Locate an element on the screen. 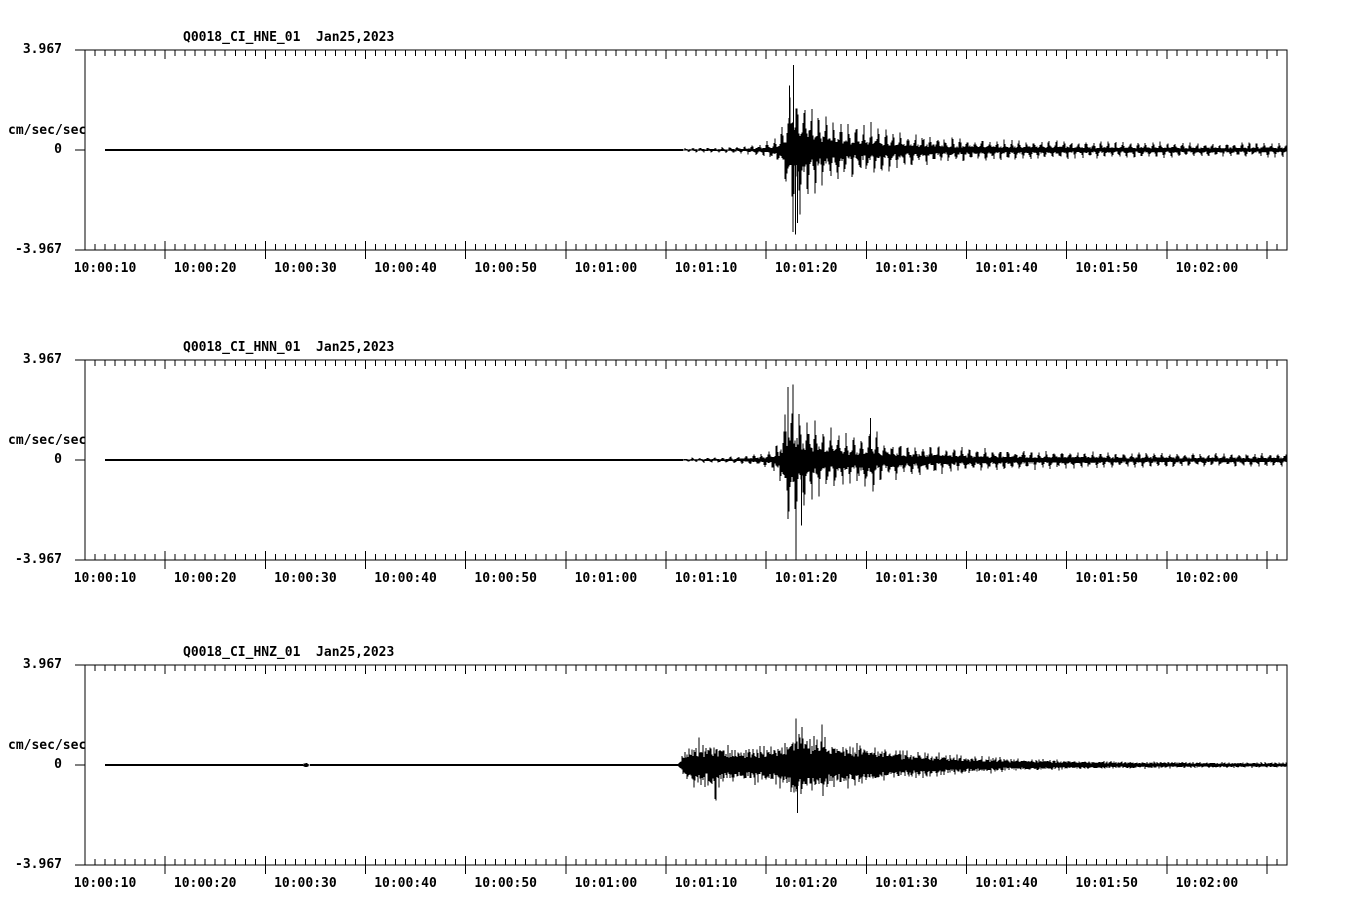 Image resolution: width=1358 pixels, height=924 pixels. panel-title-hnz: Q0018_CI_HNZ_01 Jan25,2023 is located at coordinates (289, 652).